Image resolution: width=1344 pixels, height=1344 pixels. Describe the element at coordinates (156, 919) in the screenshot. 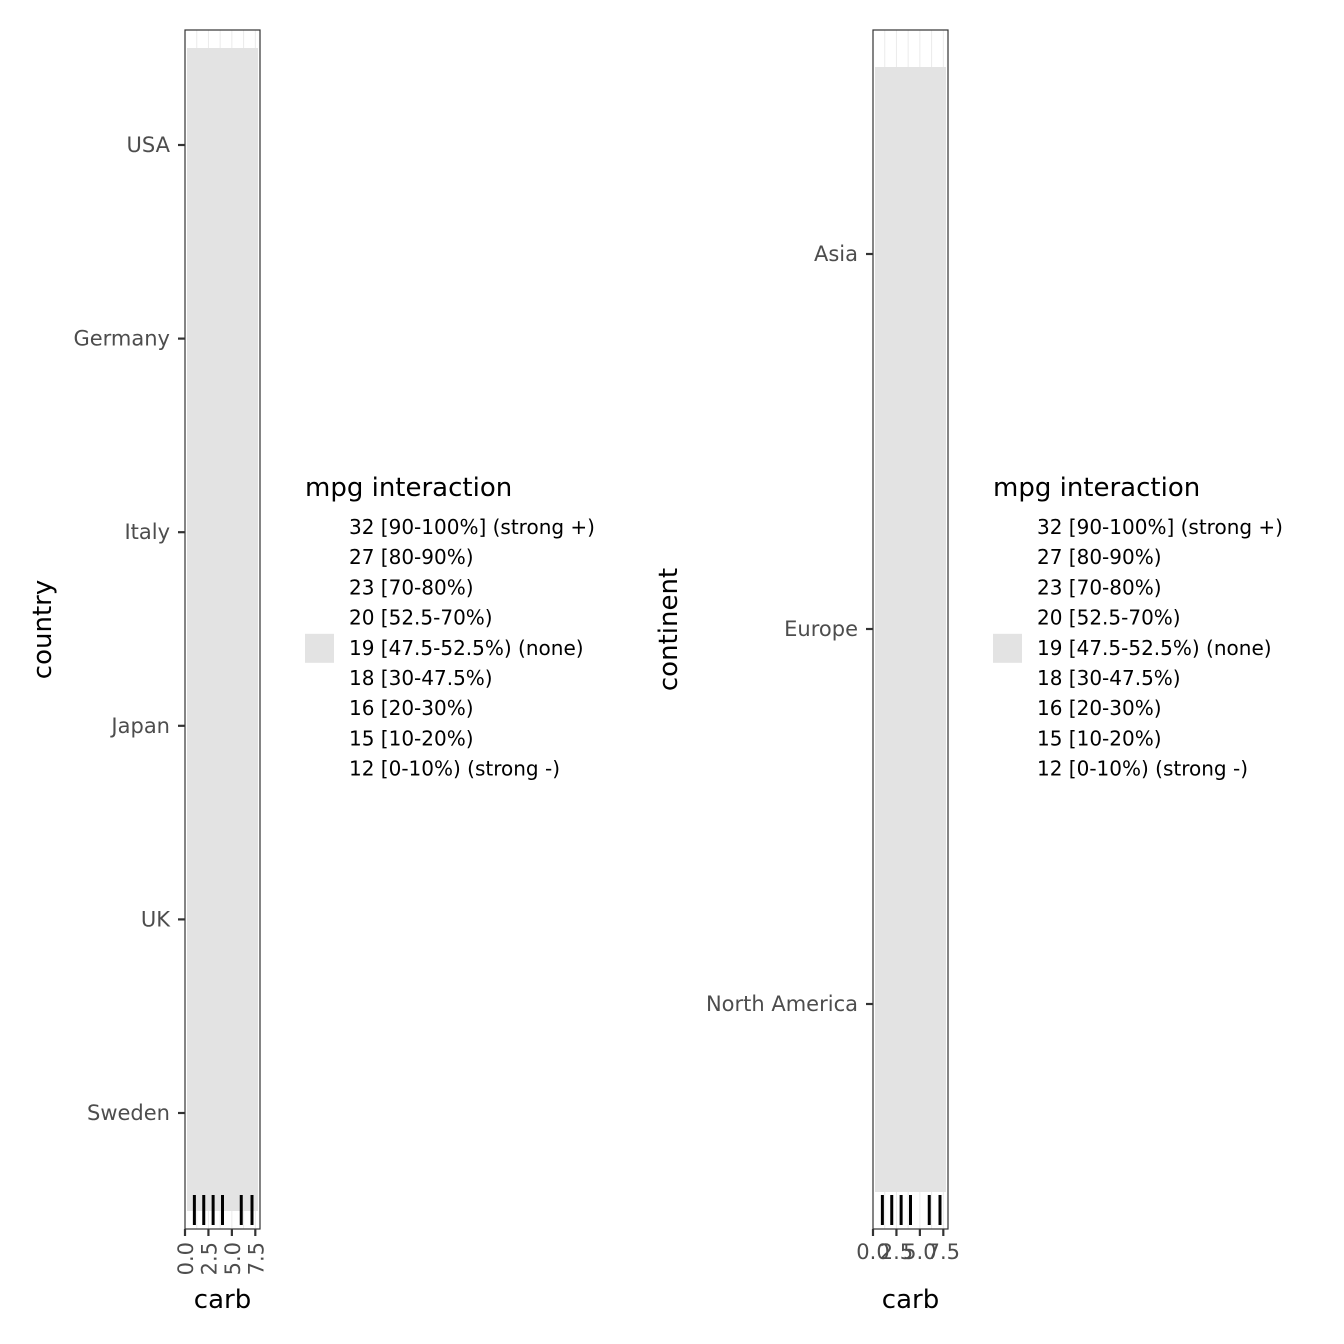

I see `y-tick-label: UK` at that location.